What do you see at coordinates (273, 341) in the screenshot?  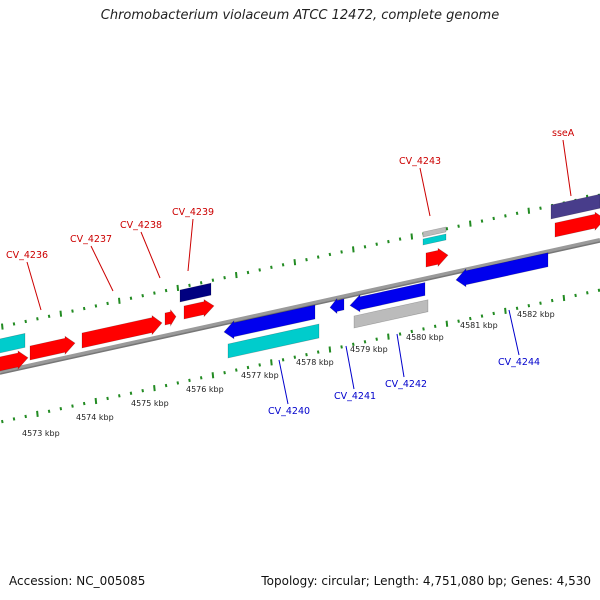 I see `gene-cv-4240-cyan` at bounding box center [273, 341].